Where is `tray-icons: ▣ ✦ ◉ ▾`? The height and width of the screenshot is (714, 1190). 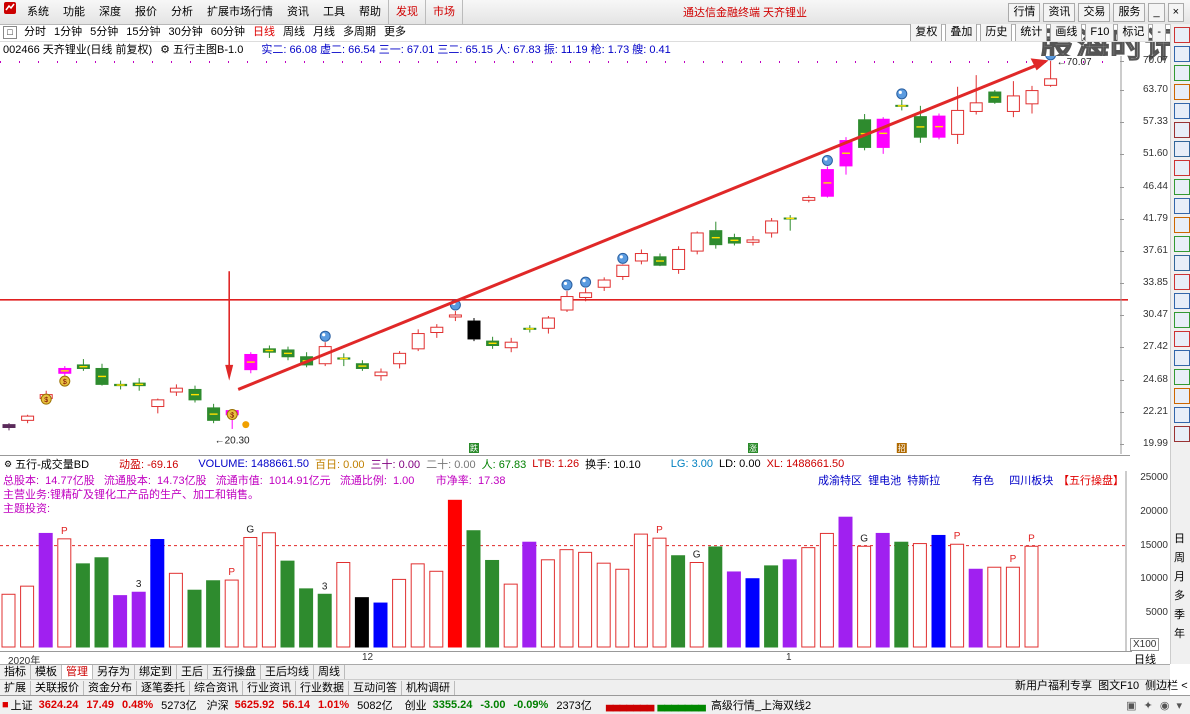 tray-icons: ▣ ✦ ◉ ▾ is located at coordinates (1155, 705).